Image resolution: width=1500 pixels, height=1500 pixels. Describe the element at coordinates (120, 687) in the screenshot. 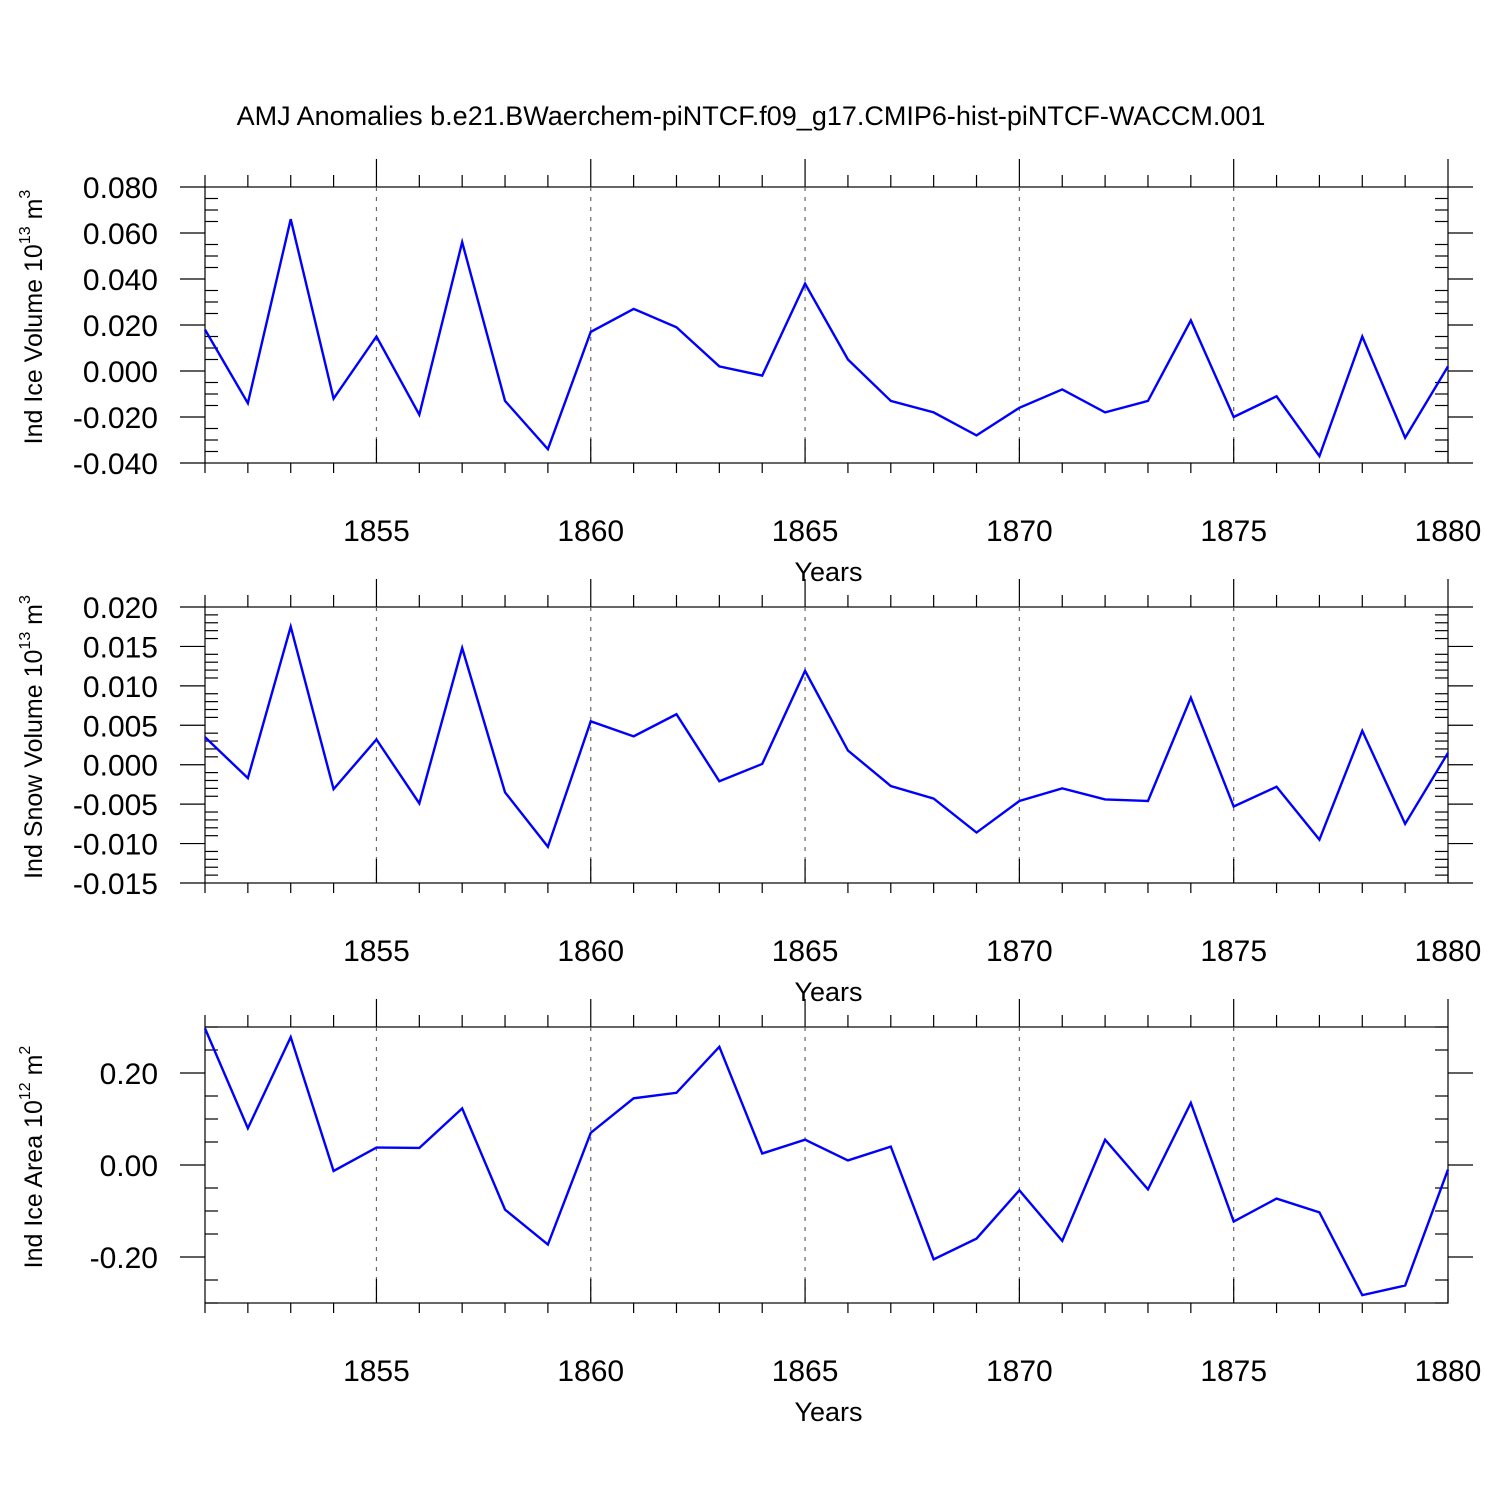

I see `snow-volume-y-tick-label: 0.010` at that location.